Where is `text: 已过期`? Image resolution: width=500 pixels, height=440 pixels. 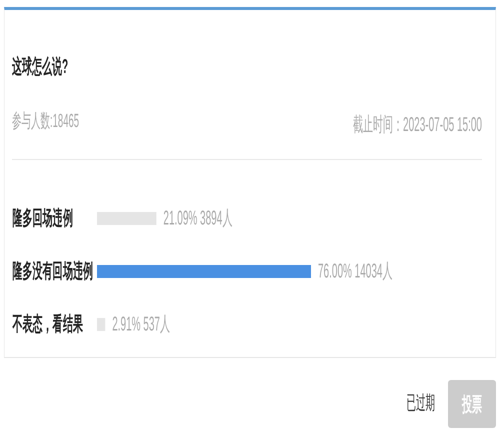
text: 已过期 is located at coordinates (420, 404).